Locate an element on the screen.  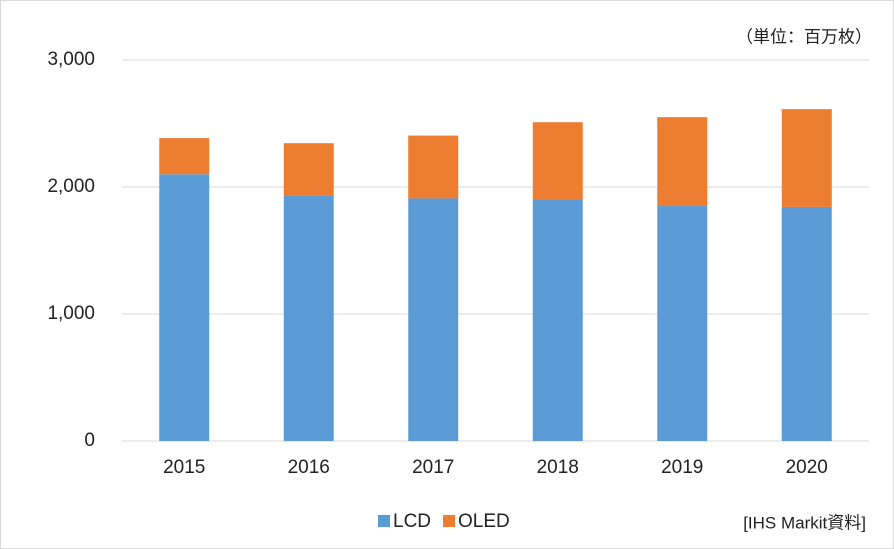
x-tick-label: 2017 is located at coordinates (433, 467).